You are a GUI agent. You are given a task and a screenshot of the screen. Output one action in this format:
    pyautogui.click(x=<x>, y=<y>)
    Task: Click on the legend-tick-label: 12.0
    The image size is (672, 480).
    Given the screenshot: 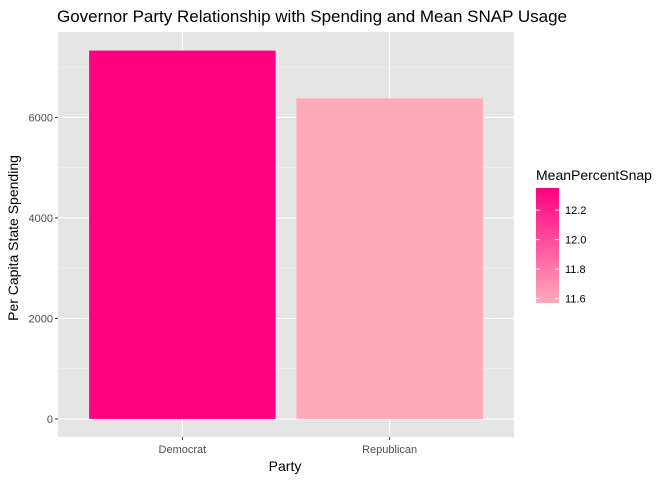 What is the action you would take?
    pyautogui.click(x=575, y=241)
    